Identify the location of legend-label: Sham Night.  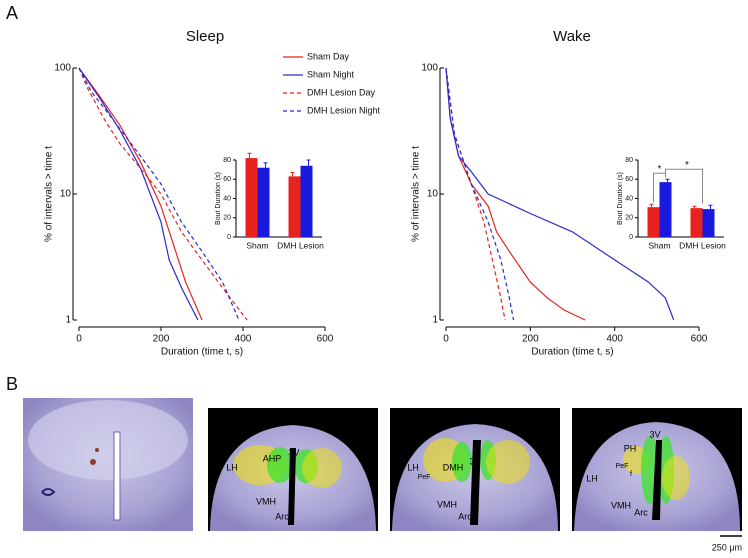
(331, 74).